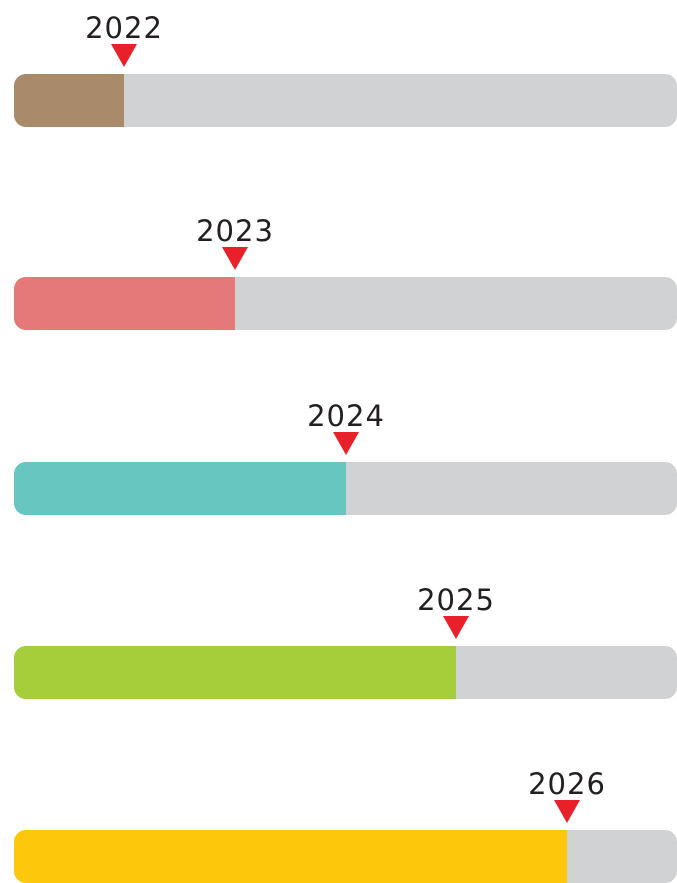 The image size is (677, 883). What do you see at coordinates (235, 231) in the screenshot?
I see `year-label: 2023` at bounding box center [235, 231].